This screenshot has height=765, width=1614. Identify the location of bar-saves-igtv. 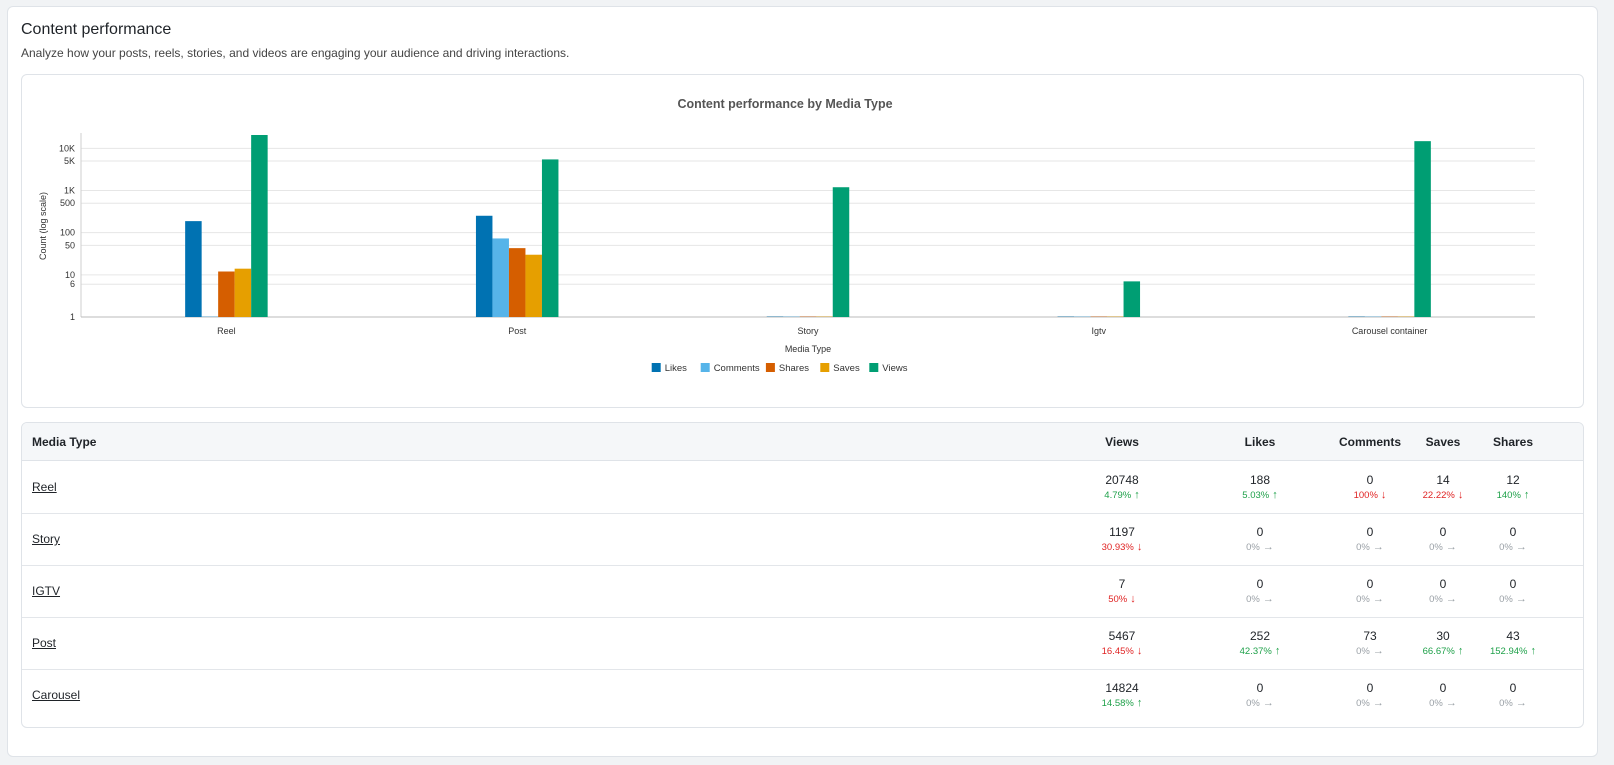
(1115, 316).